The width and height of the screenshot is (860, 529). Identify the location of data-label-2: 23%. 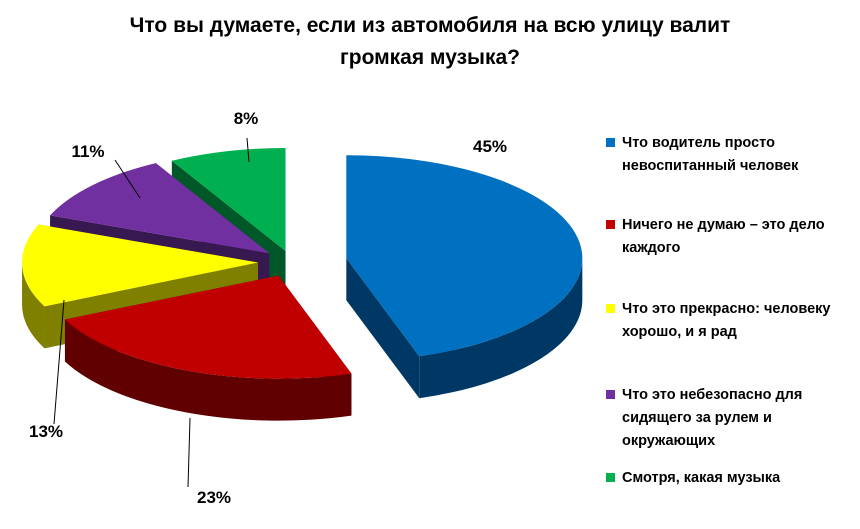
(214, 497).